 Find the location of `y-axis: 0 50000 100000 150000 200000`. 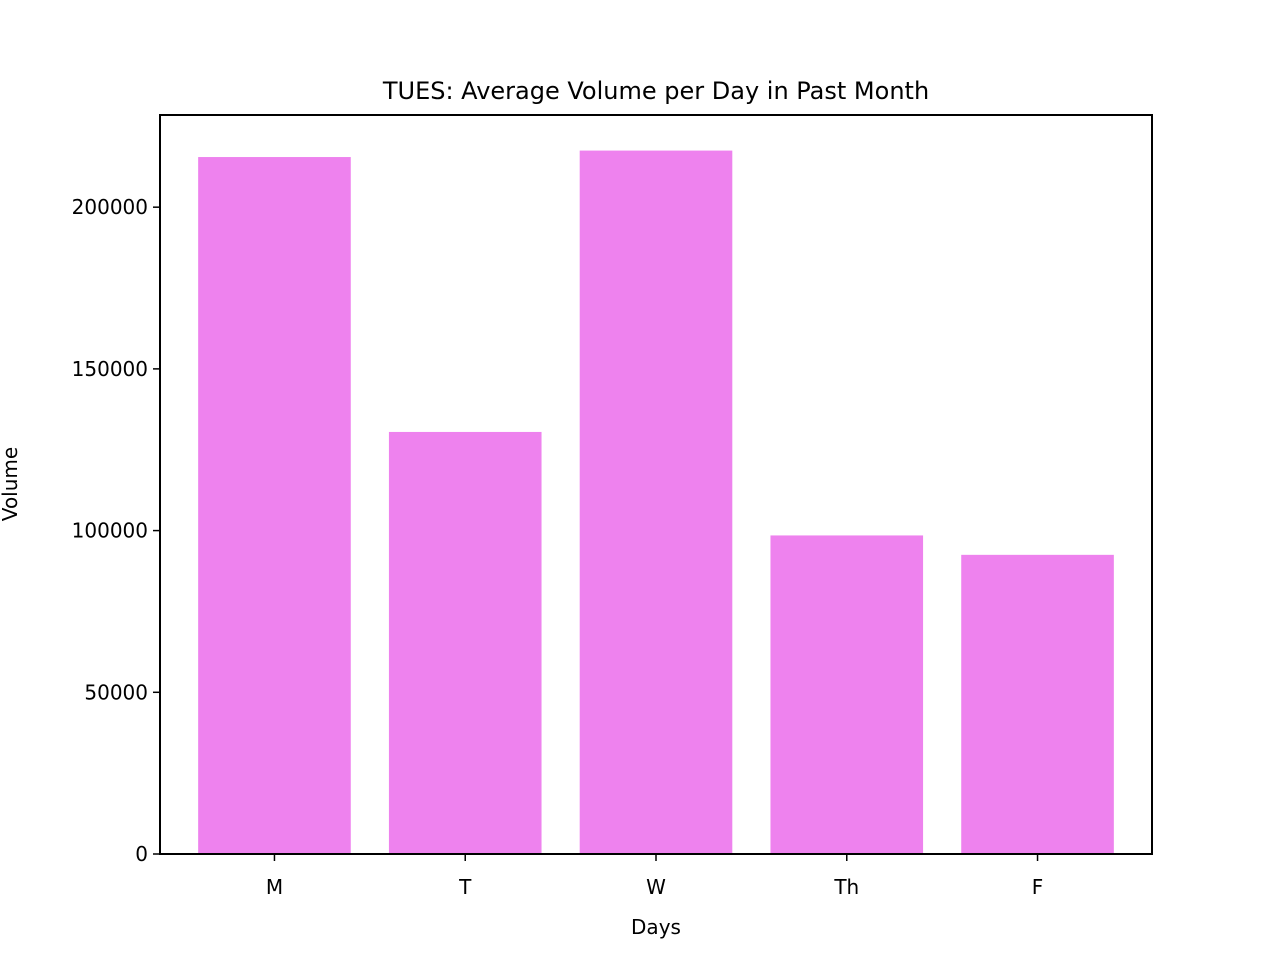

y-axis: 0 50000 100000 150000 200000 is located at coordinates (116, 530).